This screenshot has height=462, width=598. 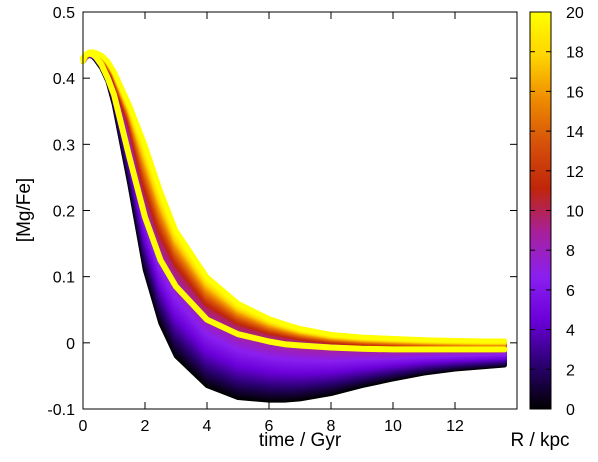 What do you see at coordinates (64, 79) in the screenshot?
I see `y-tick-label: 0.4` at bounding box center [64, 79].